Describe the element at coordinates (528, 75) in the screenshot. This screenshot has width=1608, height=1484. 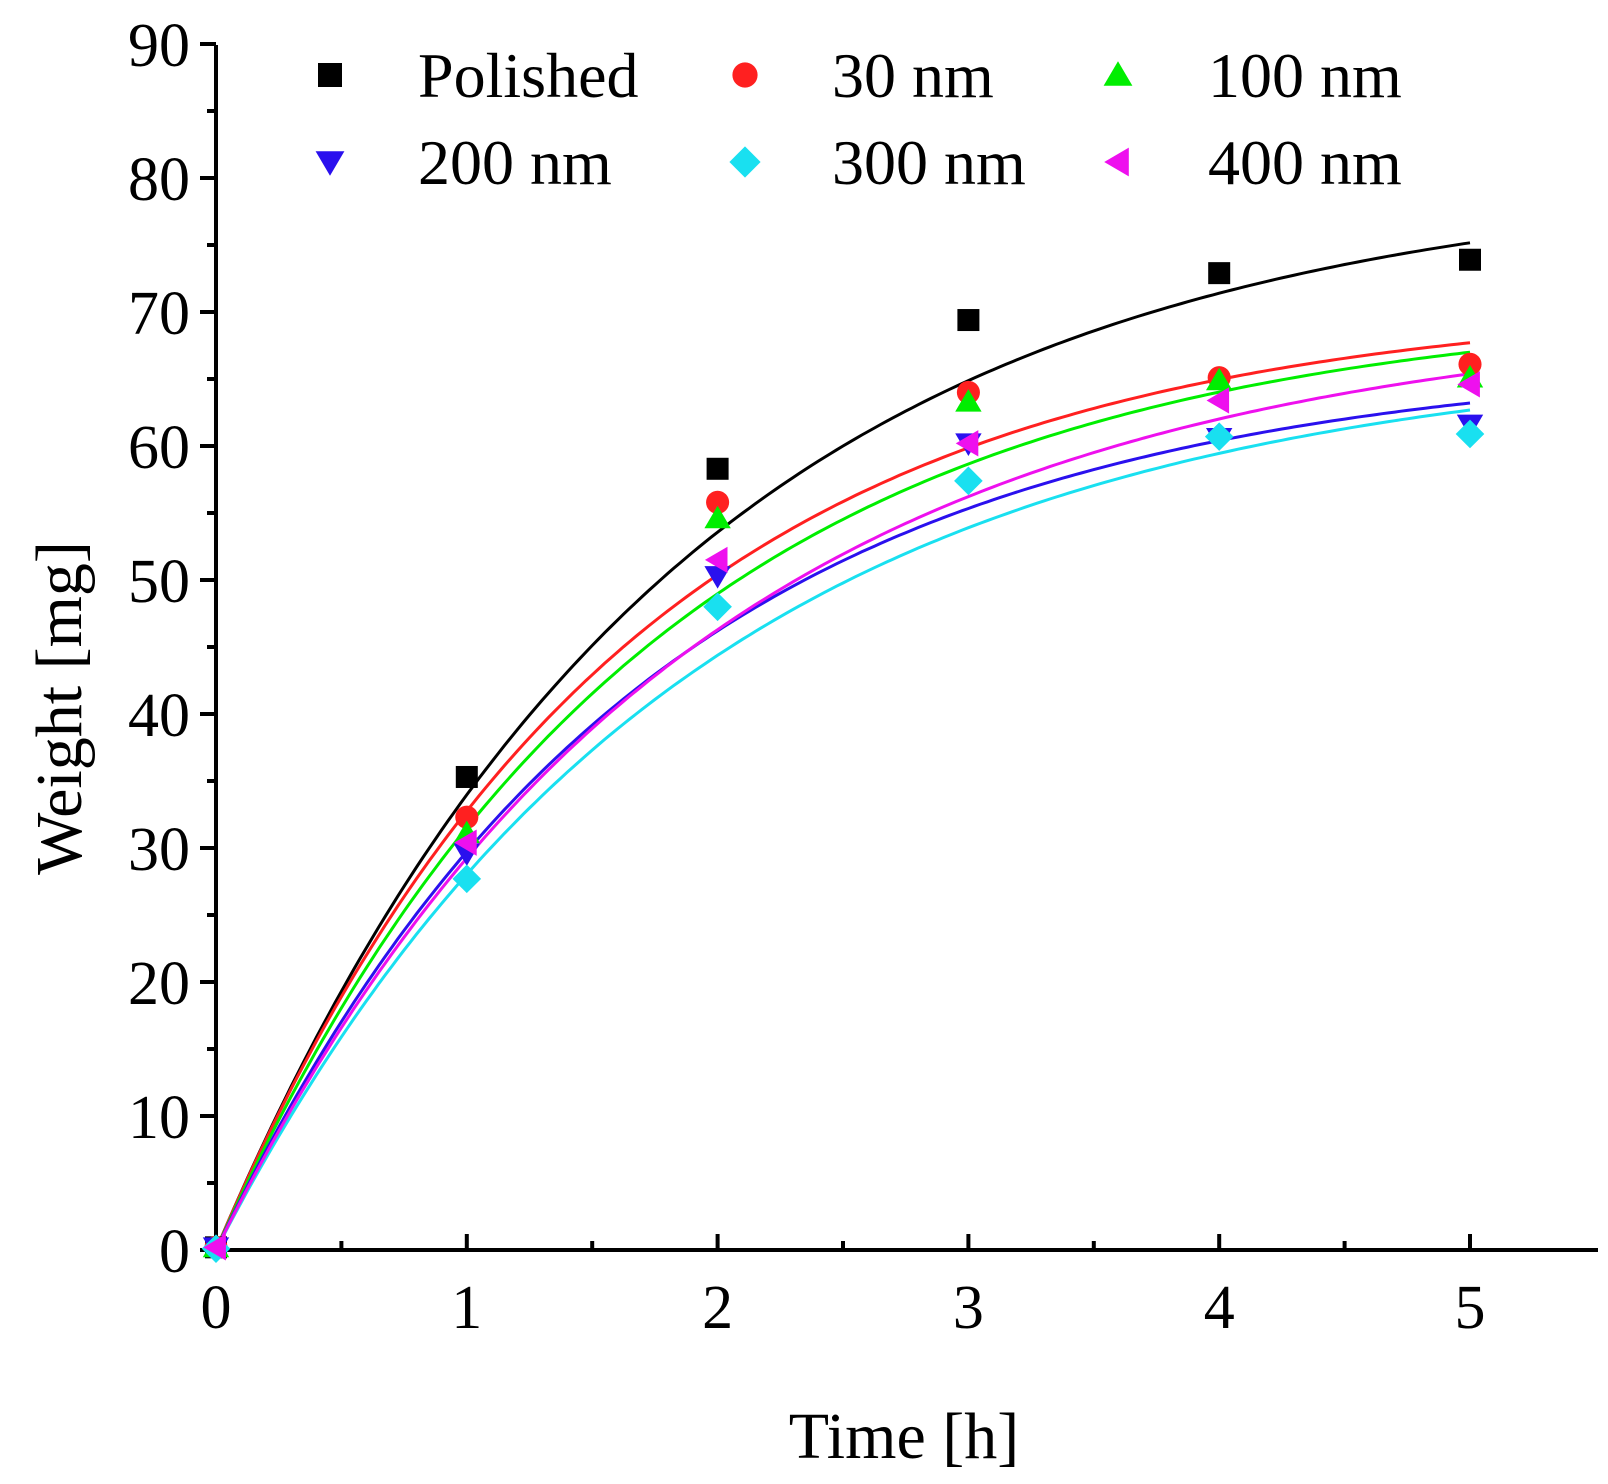
I see `legend-label-polished: Polished` at that location.